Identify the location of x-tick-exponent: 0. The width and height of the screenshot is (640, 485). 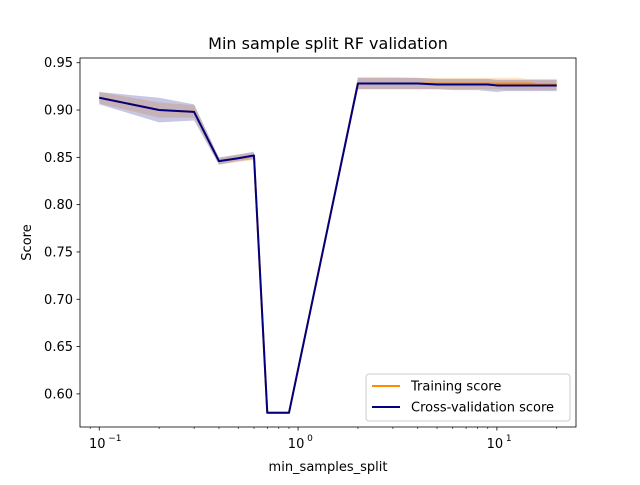
(310, 439).